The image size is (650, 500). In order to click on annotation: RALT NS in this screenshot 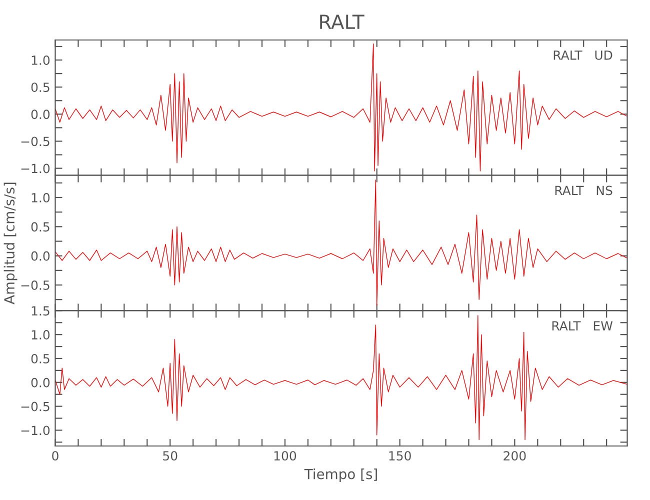, I will do `click(583, 191)`.